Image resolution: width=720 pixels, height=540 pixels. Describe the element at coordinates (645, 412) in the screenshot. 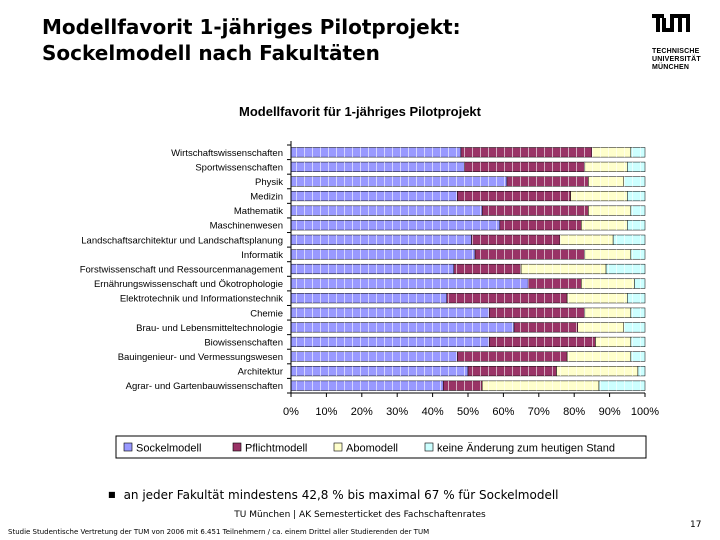

I see `x-tick-label: 100%` at that location.